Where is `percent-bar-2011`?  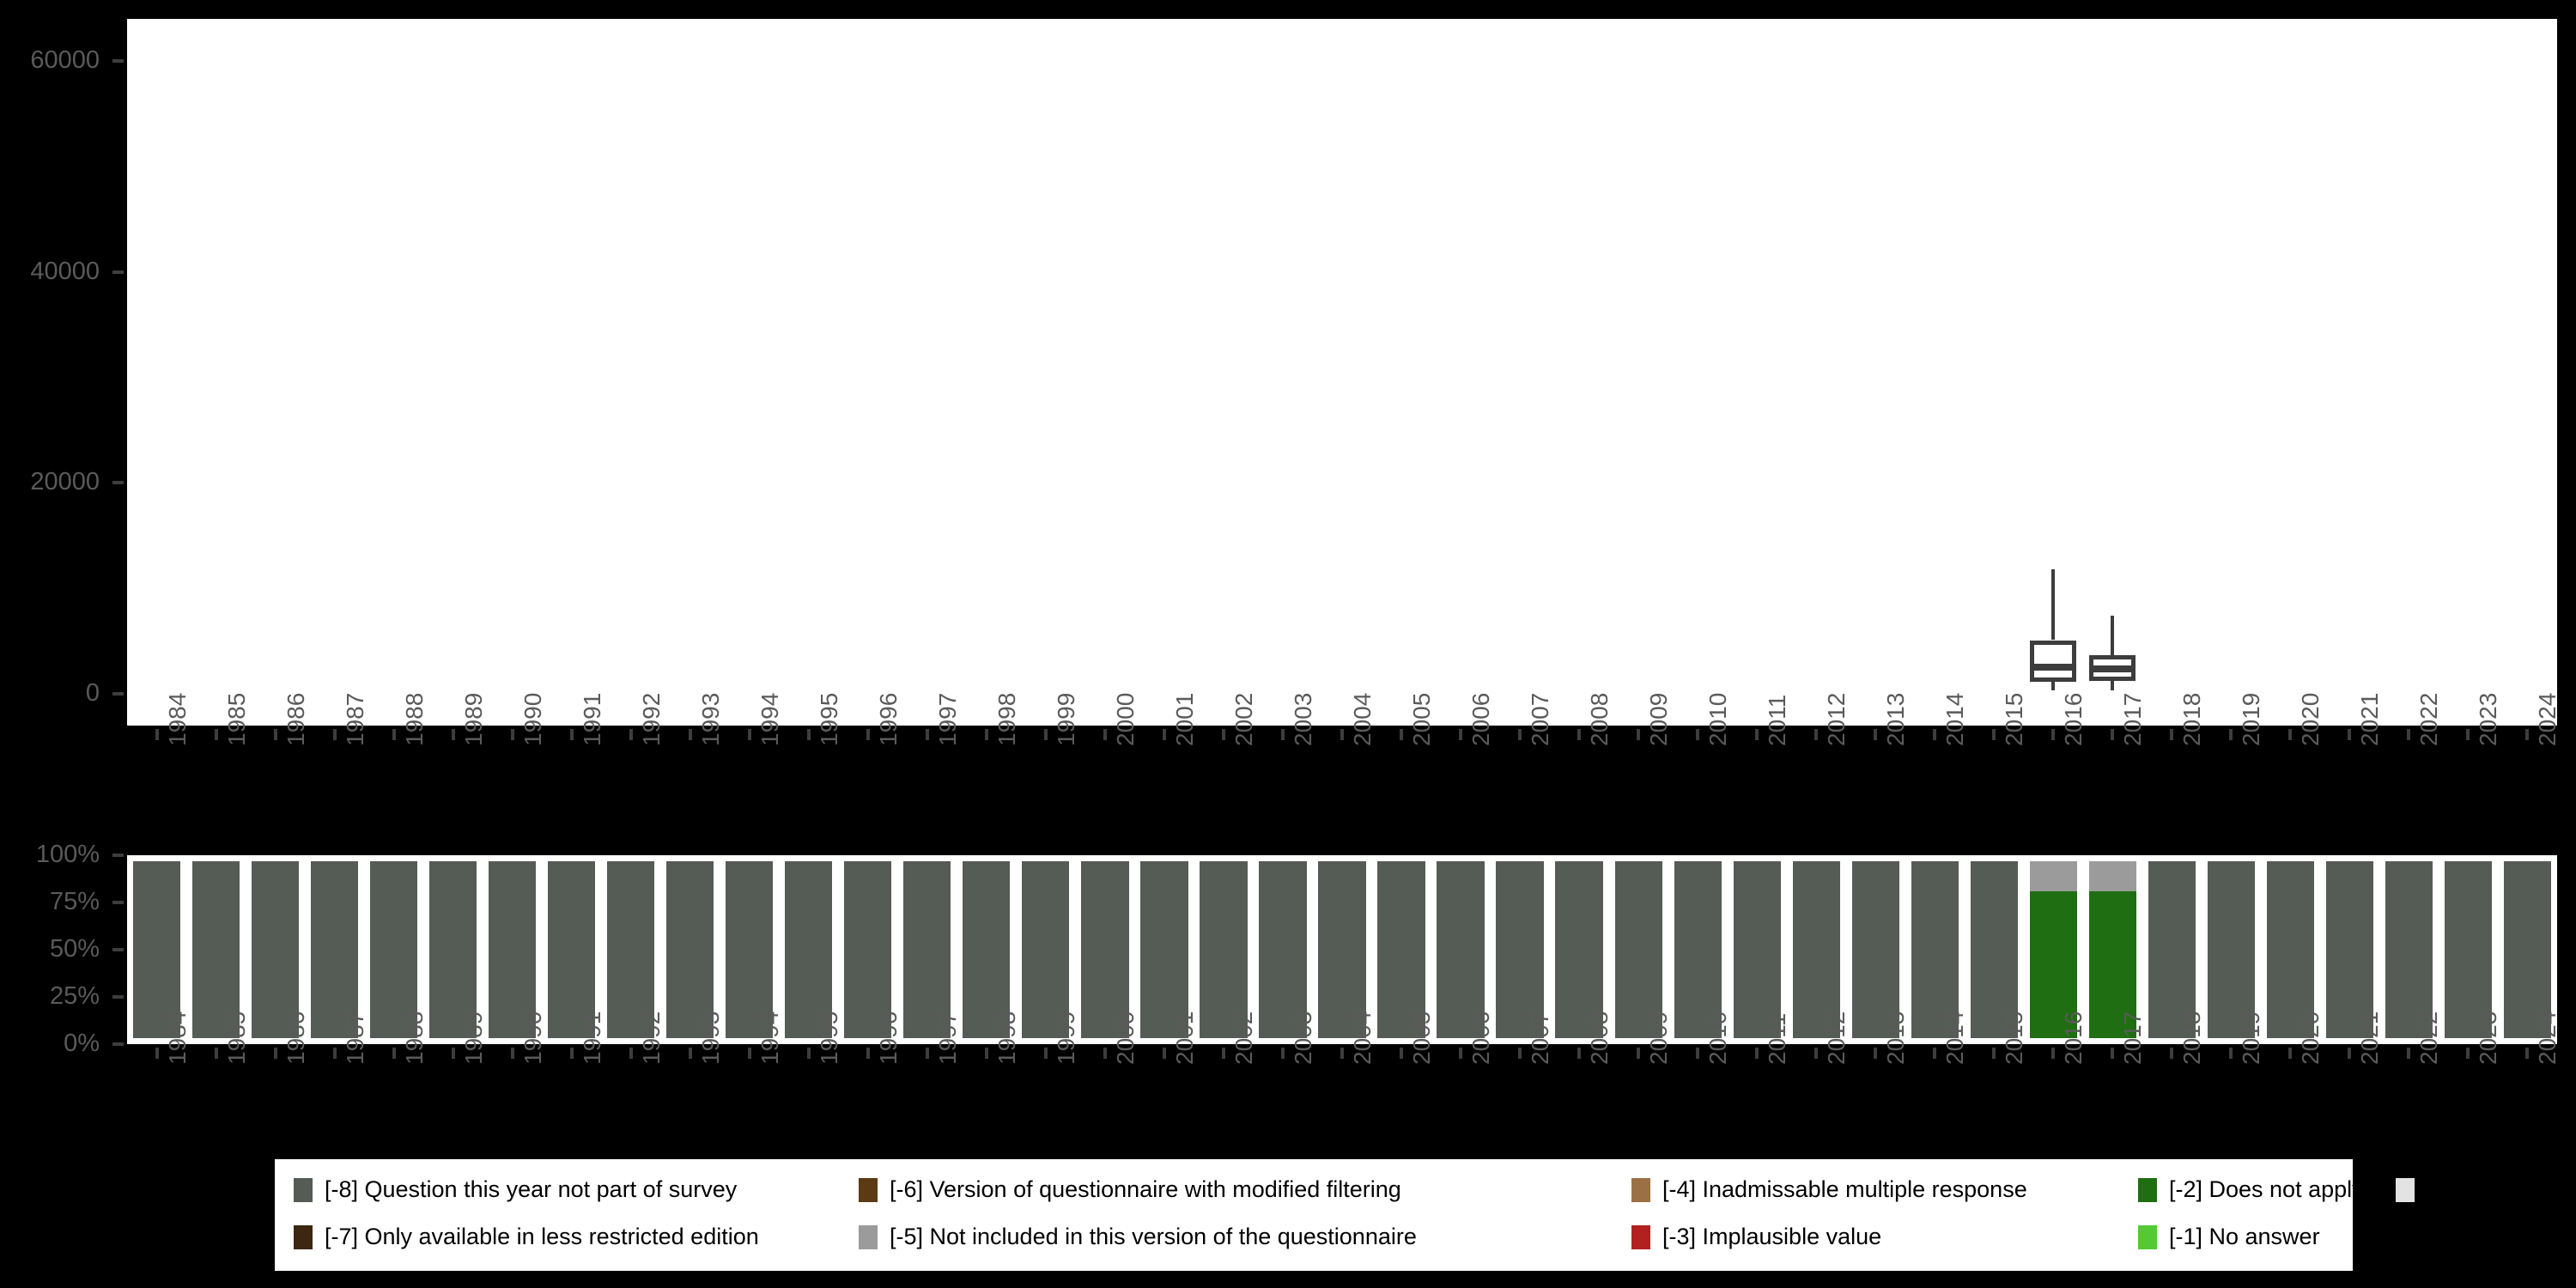
percent-bar-2011 is located at coordinates (1757, 950).